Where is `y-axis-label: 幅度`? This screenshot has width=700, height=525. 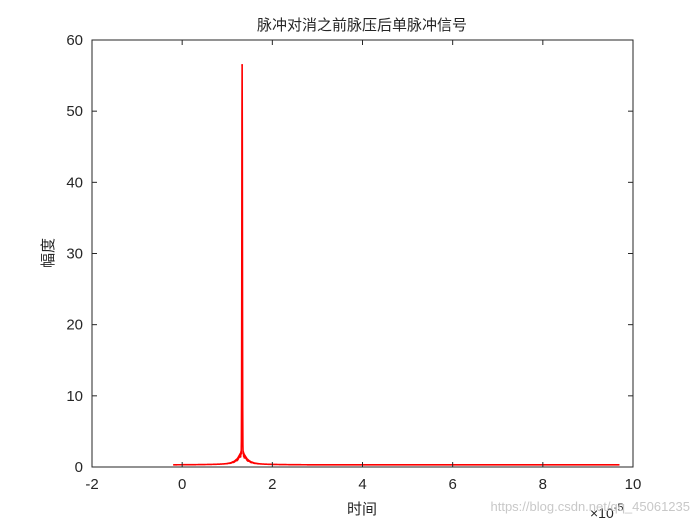
y-axis-label: 幅度 is located at coordinates (48, 253).